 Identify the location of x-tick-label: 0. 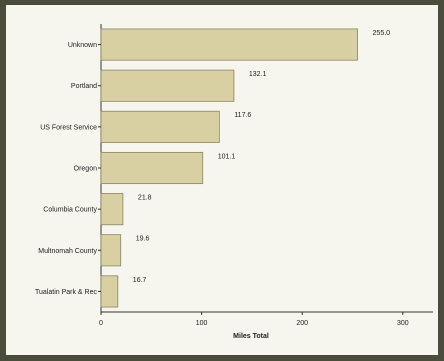
(101, 323).